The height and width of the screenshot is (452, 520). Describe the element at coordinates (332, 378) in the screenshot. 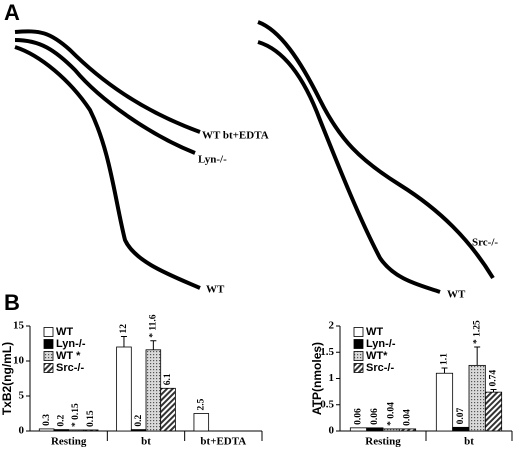

I see `y-tick-label: 1` at that location.